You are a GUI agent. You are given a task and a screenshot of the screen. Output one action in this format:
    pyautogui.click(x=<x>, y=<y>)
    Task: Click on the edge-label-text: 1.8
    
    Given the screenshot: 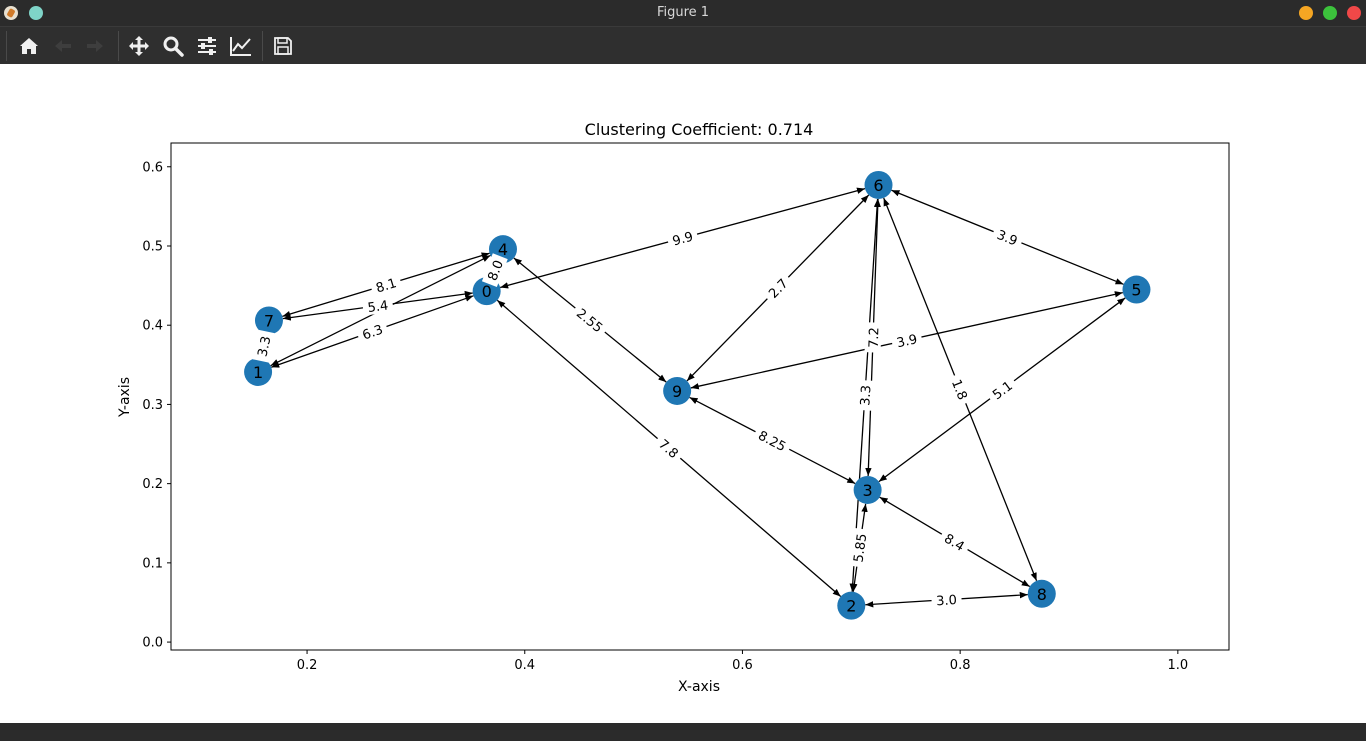 What is the action you would take?
    pyautogui.click(x=959, y=390)
    